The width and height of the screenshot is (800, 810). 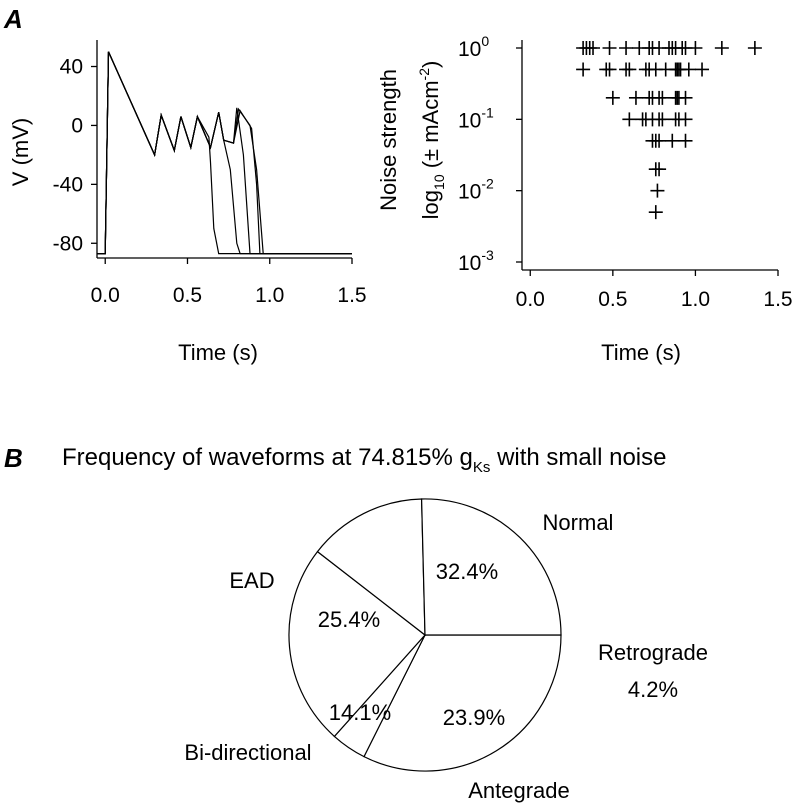 What do you see at coordinates (13, 458) in the screenshot?
I see `panel-b-label: B` at bounding box center [13, 458].